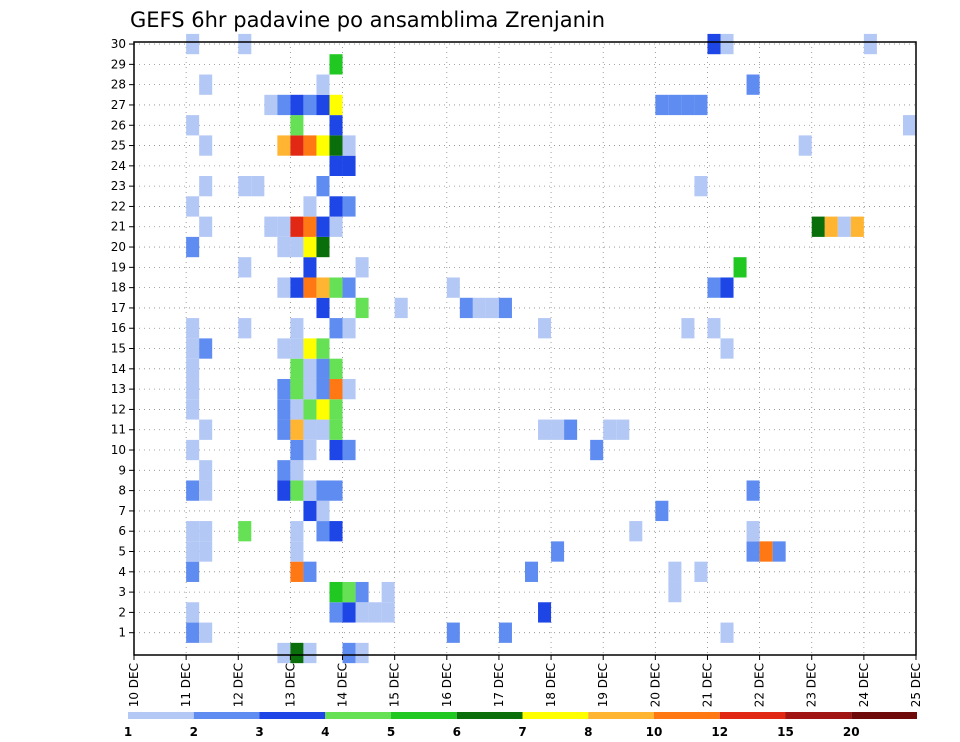  I want to click on x-tick-label: 16 DEC, so click(447, 685).